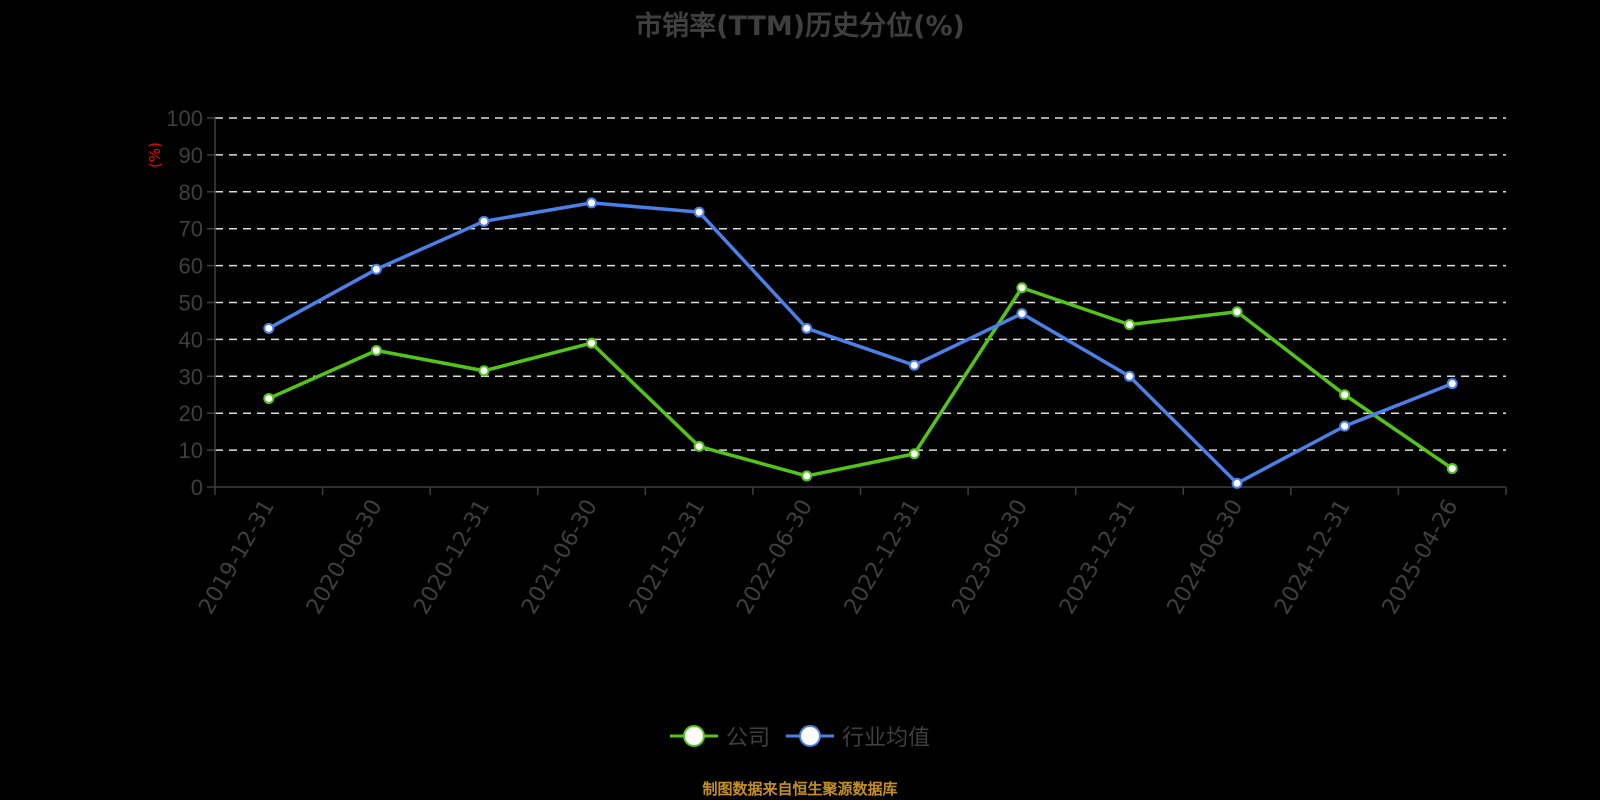  What do you see at coordinates (810, 736) in the screenshot?
I see `legend-marker-industry-icon` at bounding box center [810, 736].